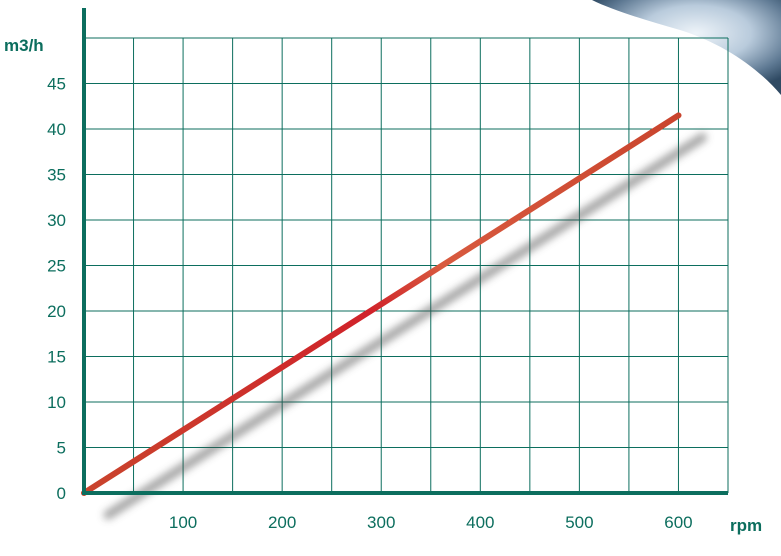  I want to click on y-tick-label: 10, so click(56, 402).